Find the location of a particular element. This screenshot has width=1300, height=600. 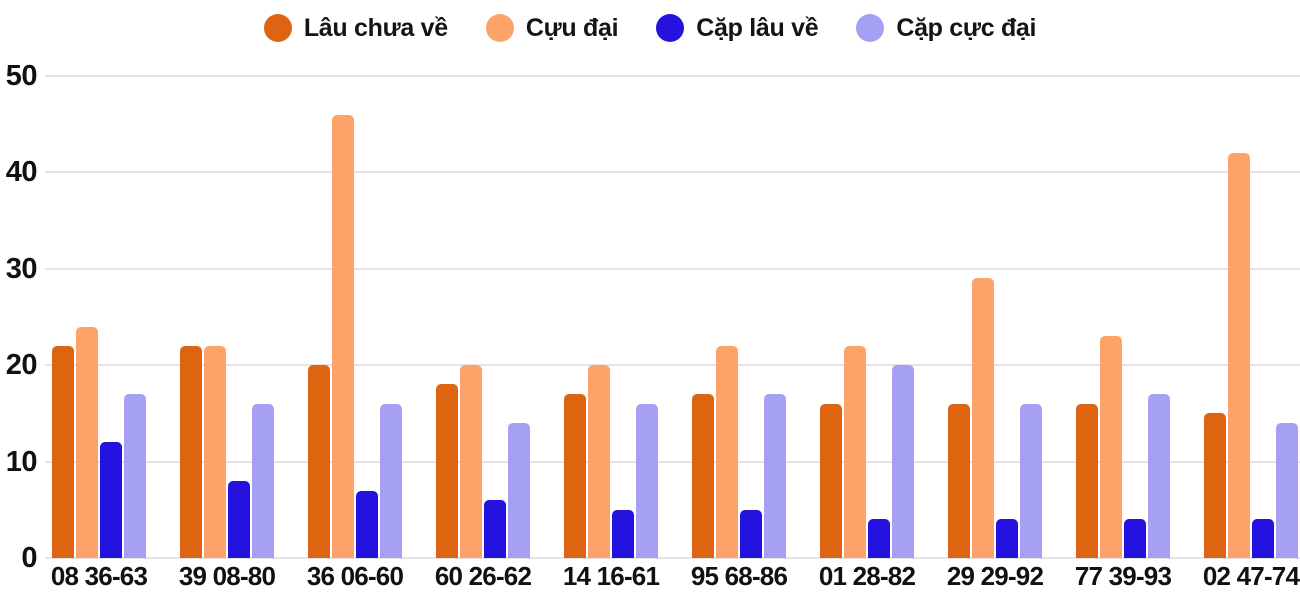

bar-cựu-đại-7 is located at coordinates (983, 418).